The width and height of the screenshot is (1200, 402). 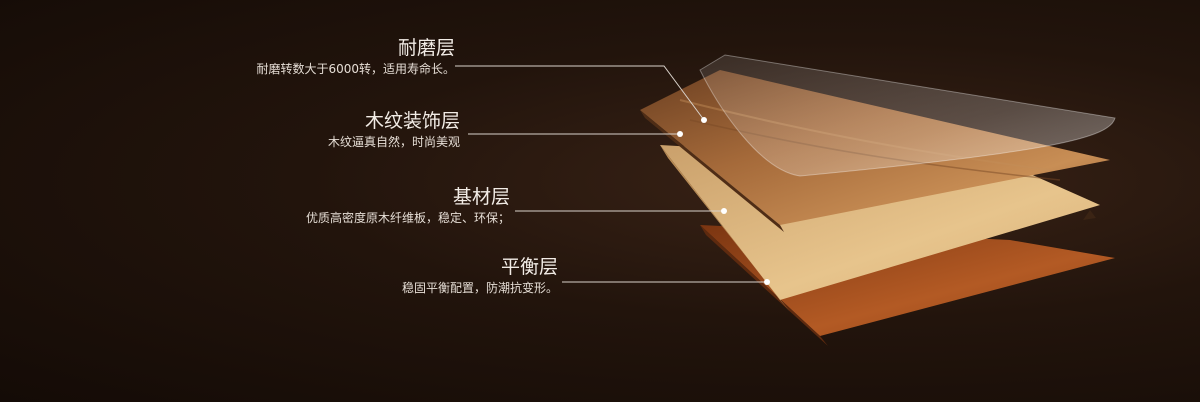 I want to click on leader-lines, so click(x=611, y=174).